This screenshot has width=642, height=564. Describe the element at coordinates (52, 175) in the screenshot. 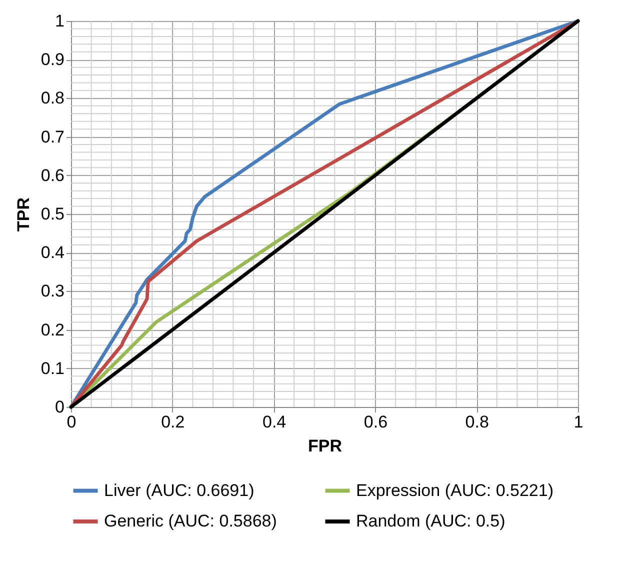

I see `y-tick-label: 0.6` at that location.